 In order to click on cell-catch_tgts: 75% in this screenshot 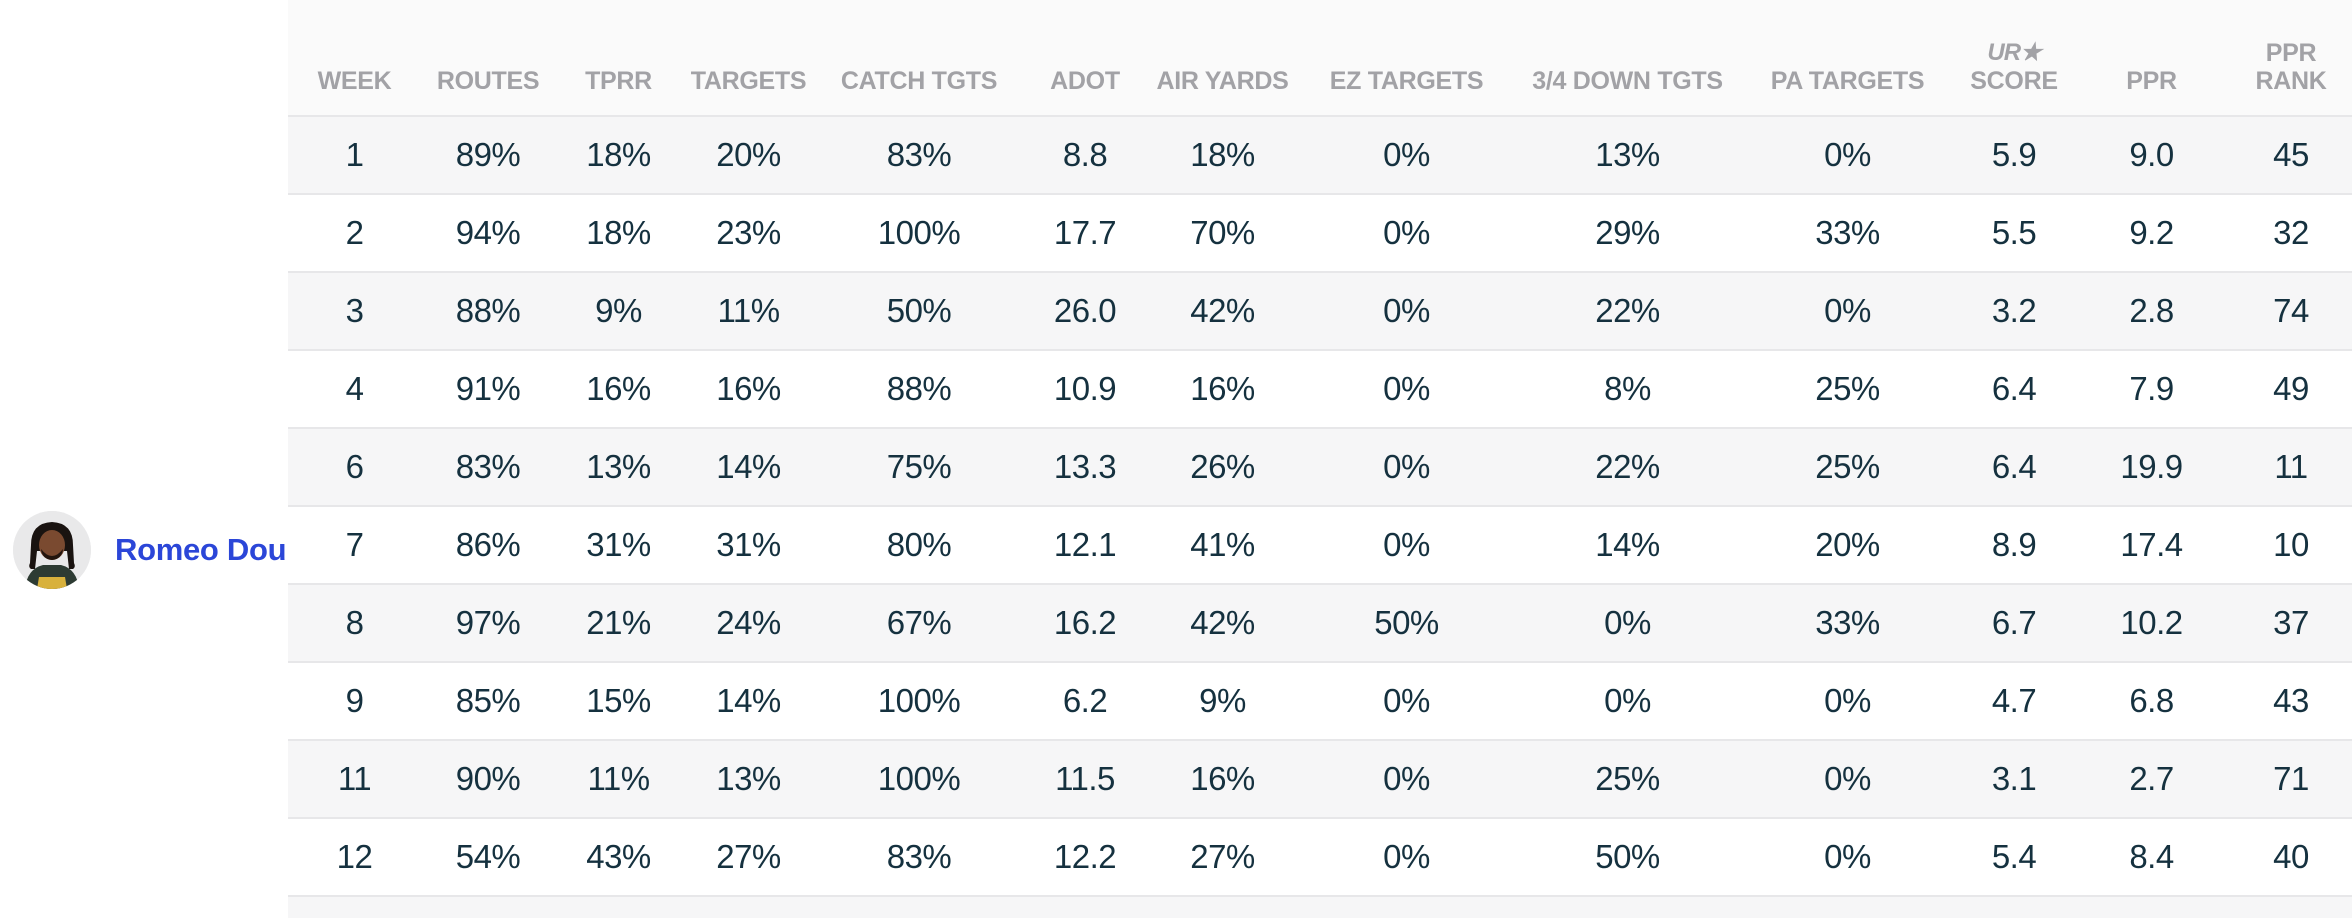, I will do `click(919, 466)`.